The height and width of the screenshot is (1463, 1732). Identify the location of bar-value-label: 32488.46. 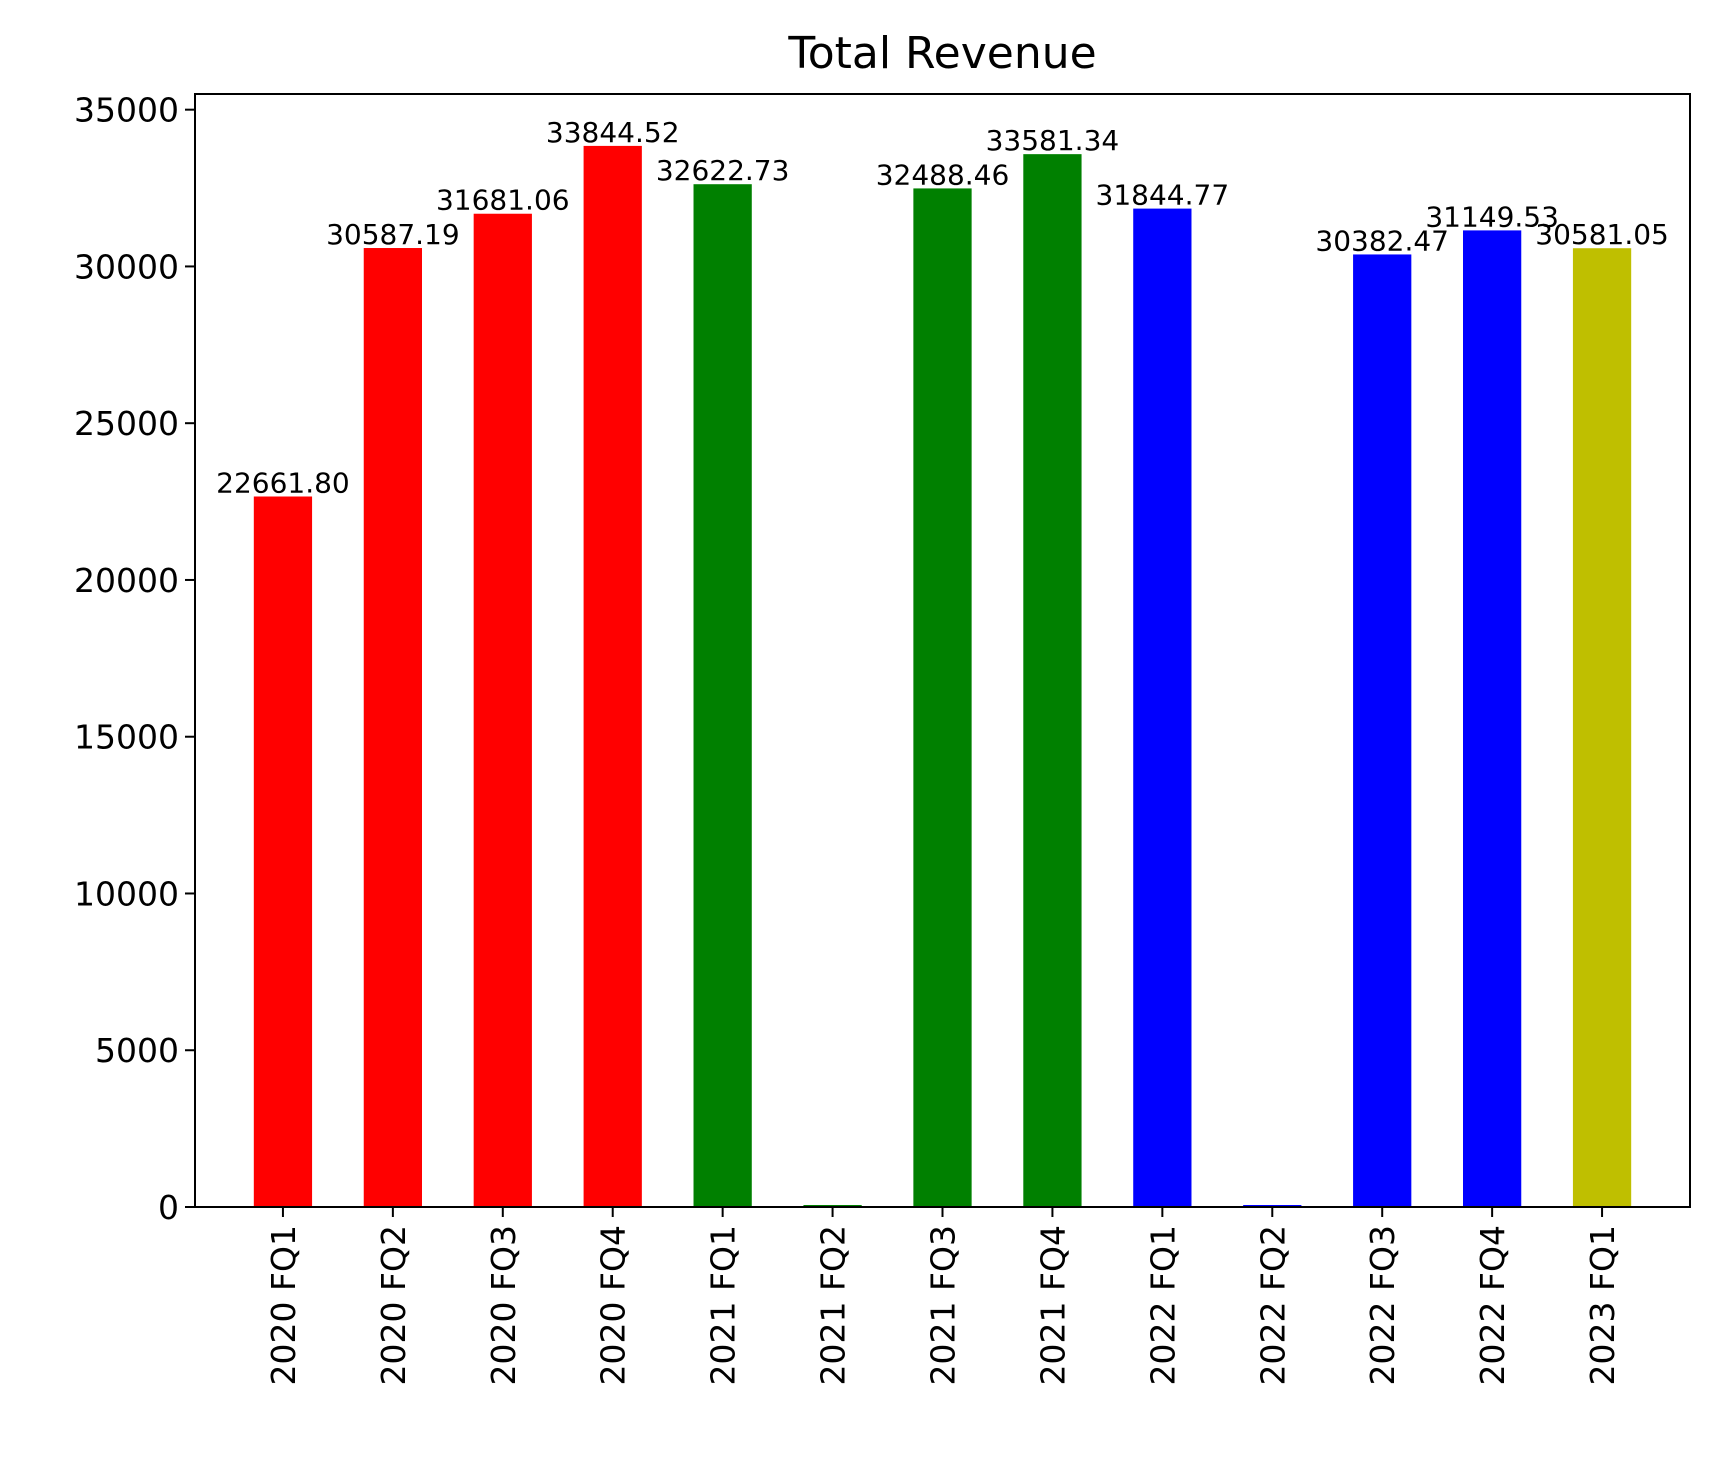
(943, 174).